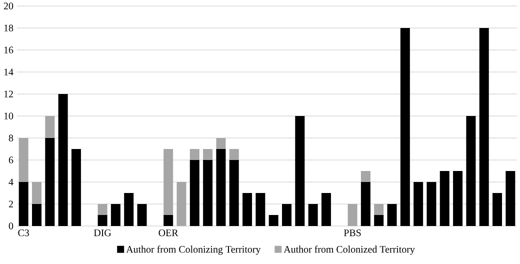 This screenshot has width=520, height=264. I want to click on legend-label: Author from Colonized Territory, so click(349, 250).